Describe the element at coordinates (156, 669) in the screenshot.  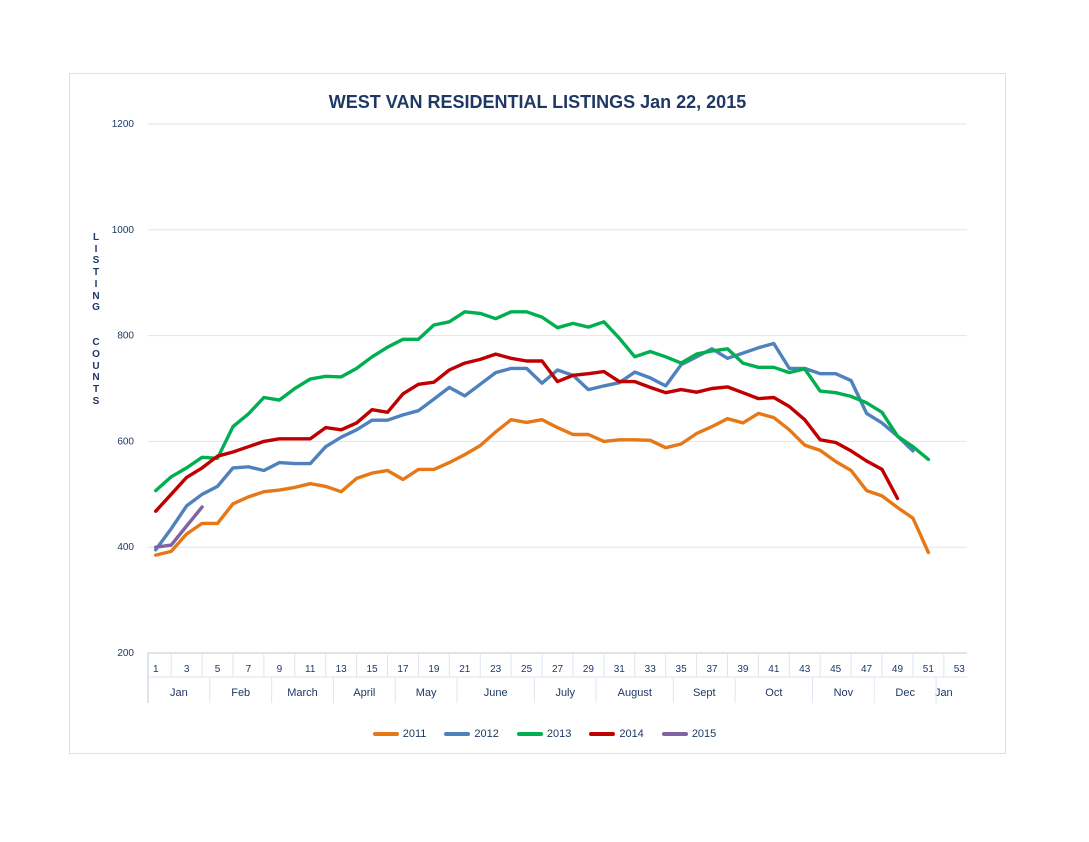
I see `x-tick-label: 1` at that location.